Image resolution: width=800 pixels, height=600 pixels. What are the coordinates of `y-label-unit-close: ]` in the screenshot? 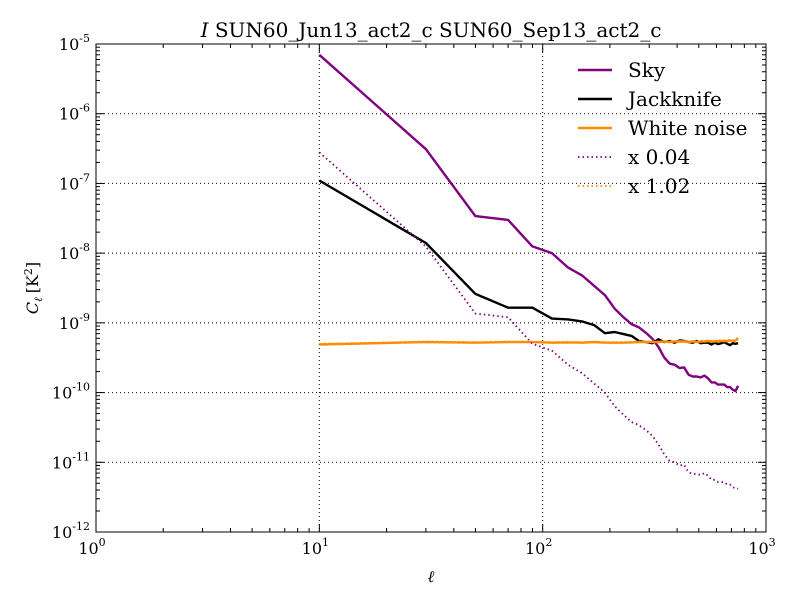 It's located at (32, 265).